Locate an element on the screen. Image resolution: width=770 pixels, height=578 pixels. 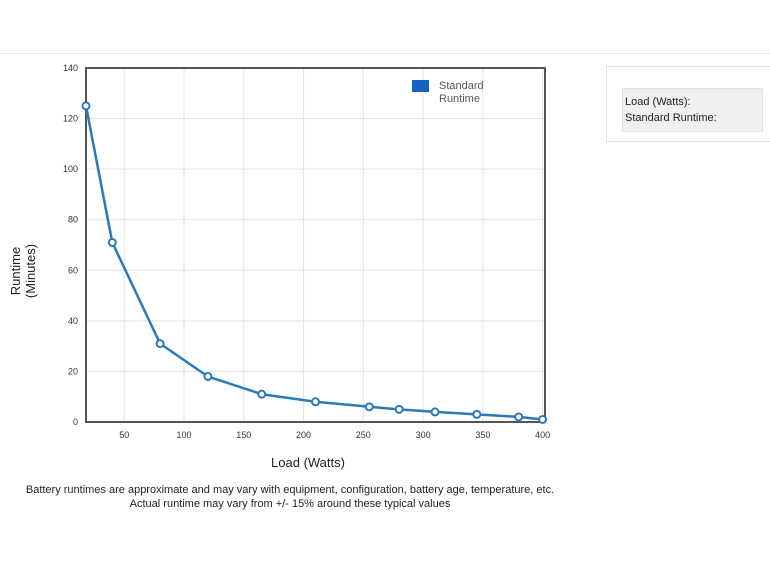
x-tick-label: 250 is located at coordinates (363, 435).